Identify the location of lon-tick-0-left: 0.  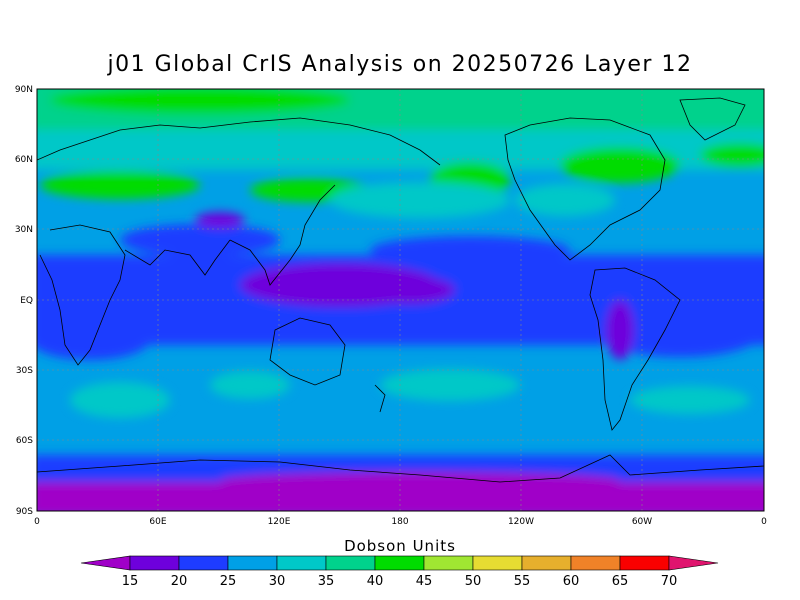
(37, 522).